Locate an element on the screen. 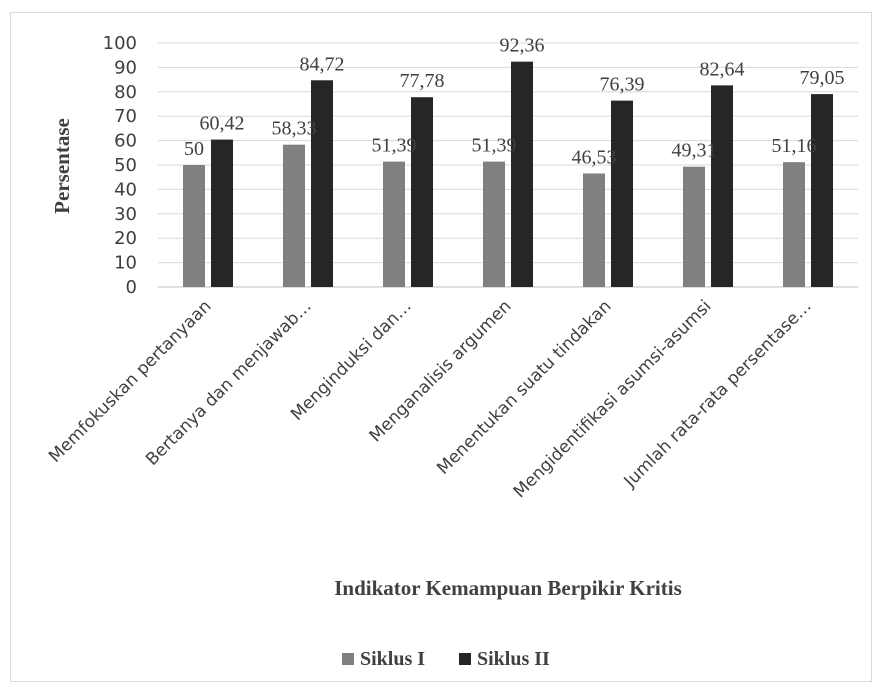 The height and width of the screenshot is (684, 874). data-label: 46,53 is located at coordinates (594, 157).